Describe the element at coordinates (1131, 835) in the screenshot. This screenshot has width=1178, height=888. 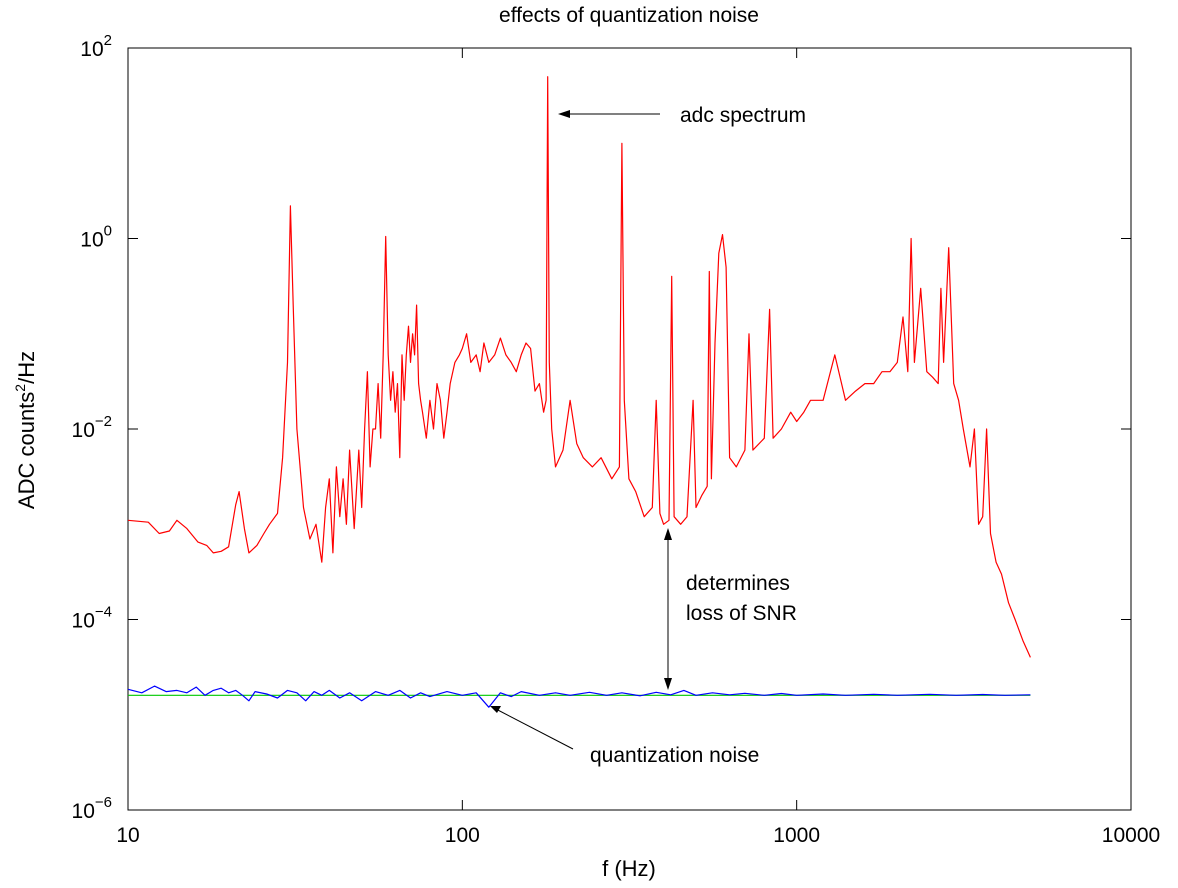
I see `x-tick-label: 10000` at that location.